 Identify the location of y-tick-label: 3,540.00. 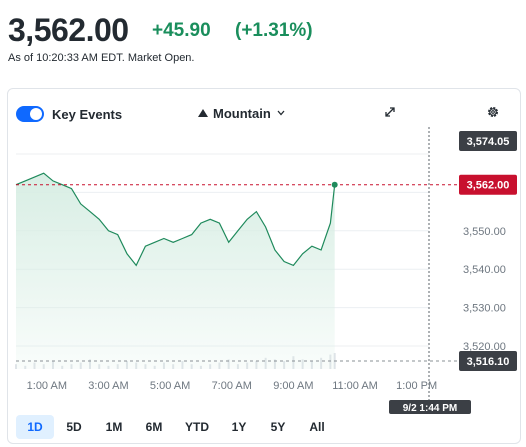
(484, 270).